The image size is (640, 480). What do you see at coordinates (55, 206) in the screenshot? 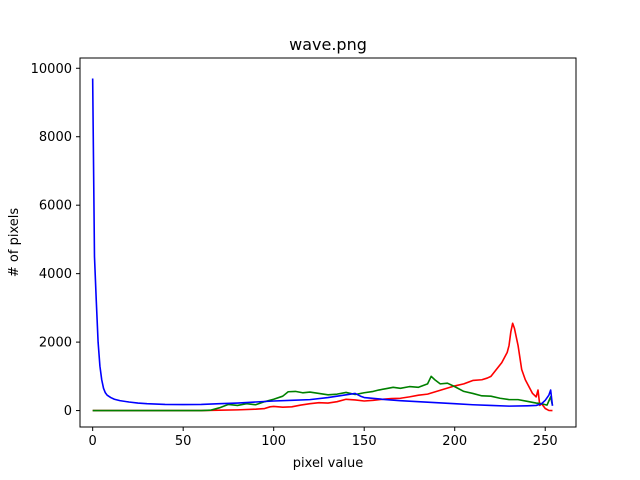
I see `y-tick-label: 6000` at bounding box center [55, 206].